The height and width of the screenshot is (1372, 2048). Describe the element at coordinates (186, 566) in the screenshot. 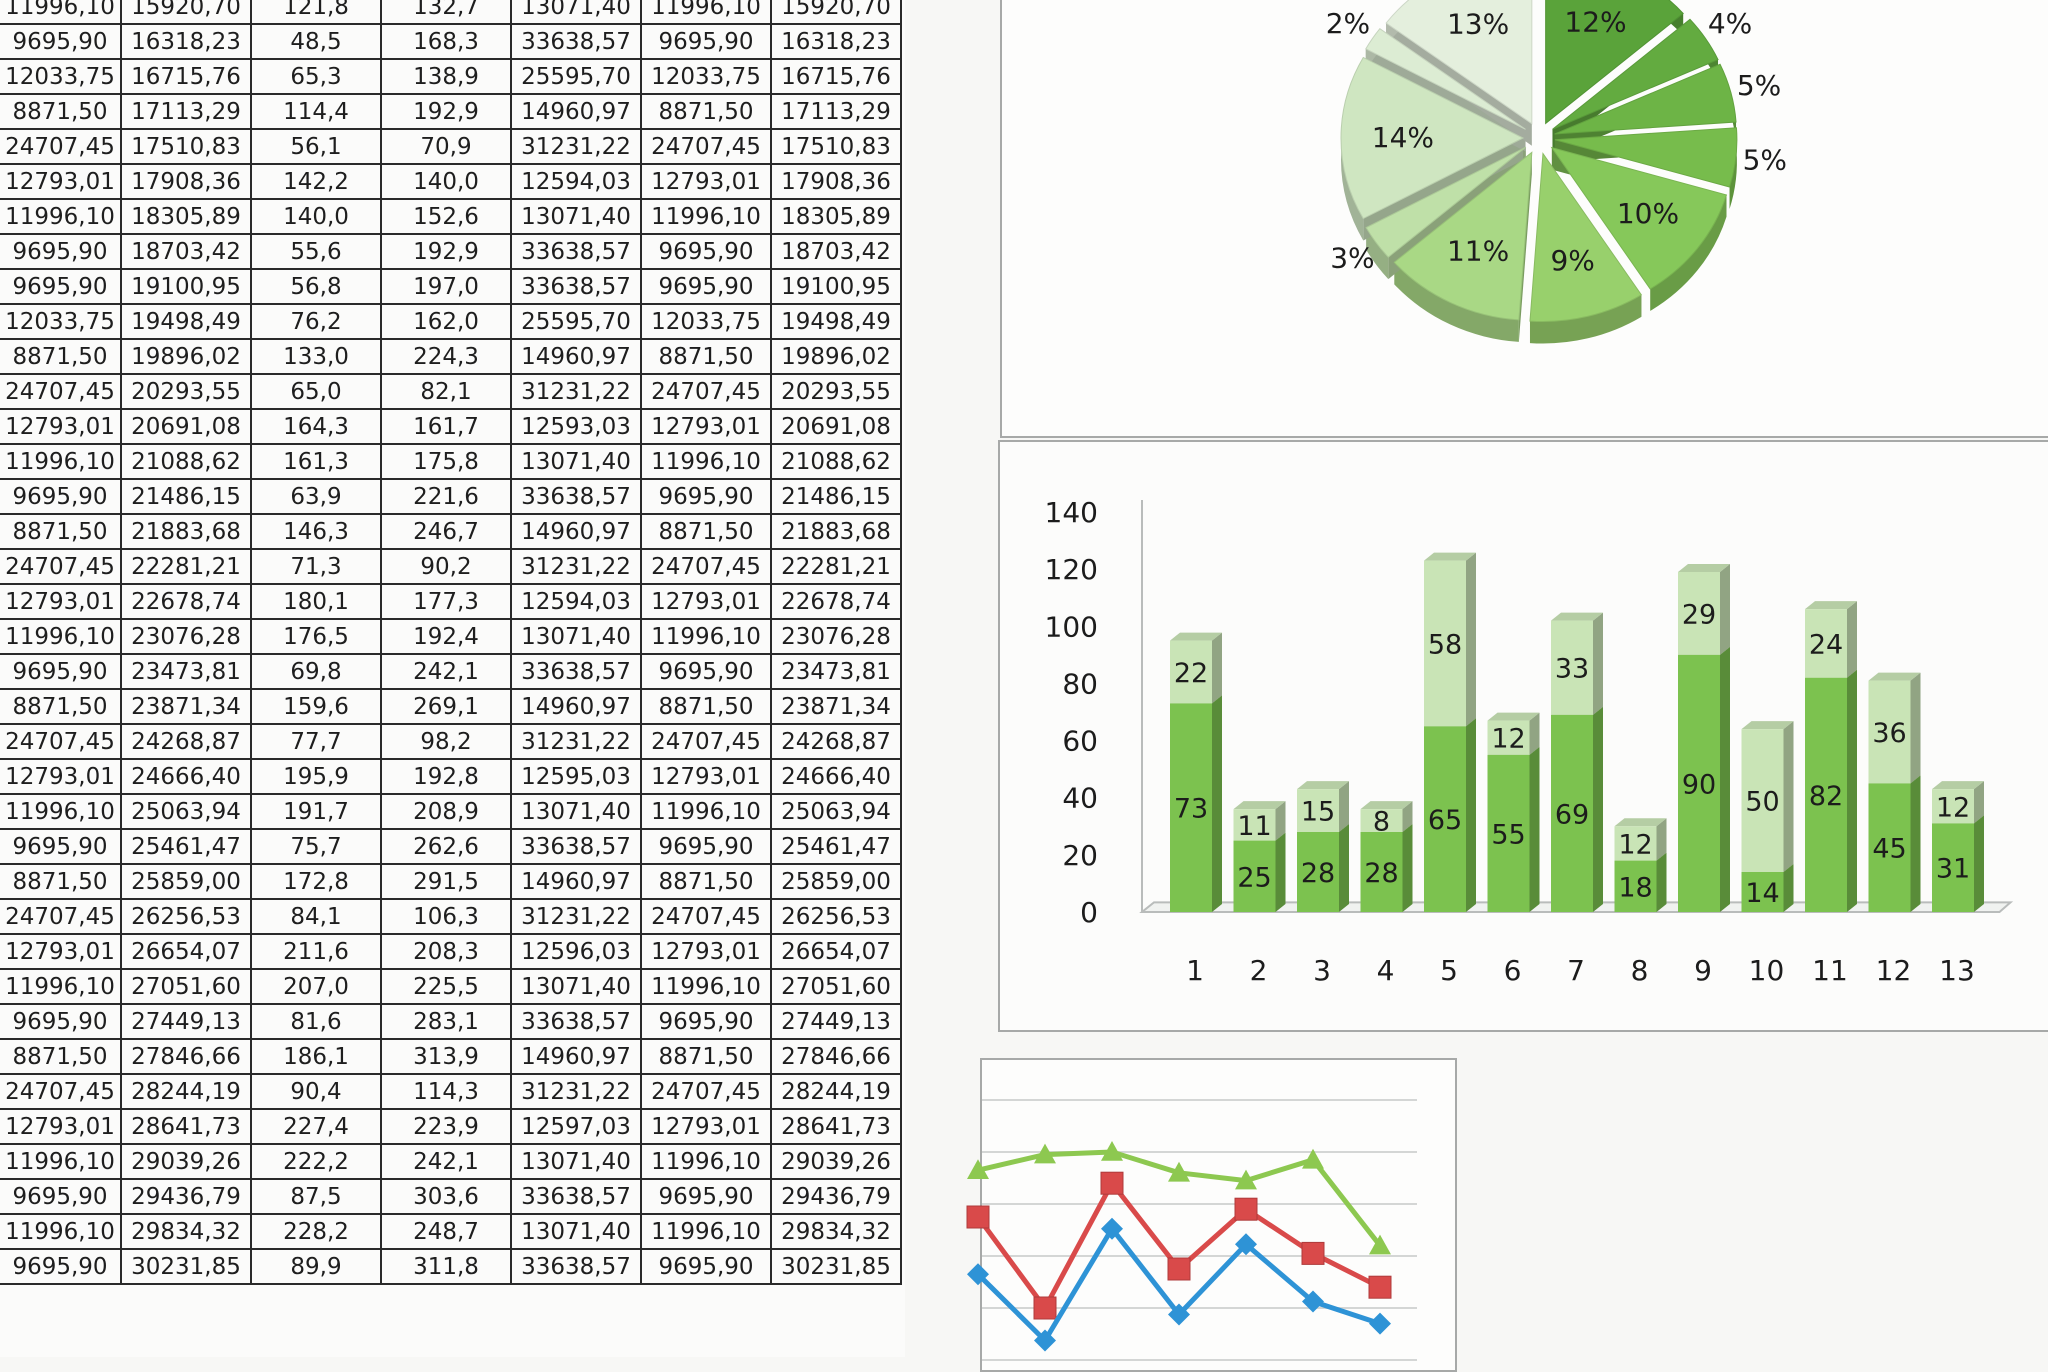

I see `table-cell: 22281,21` at that location.